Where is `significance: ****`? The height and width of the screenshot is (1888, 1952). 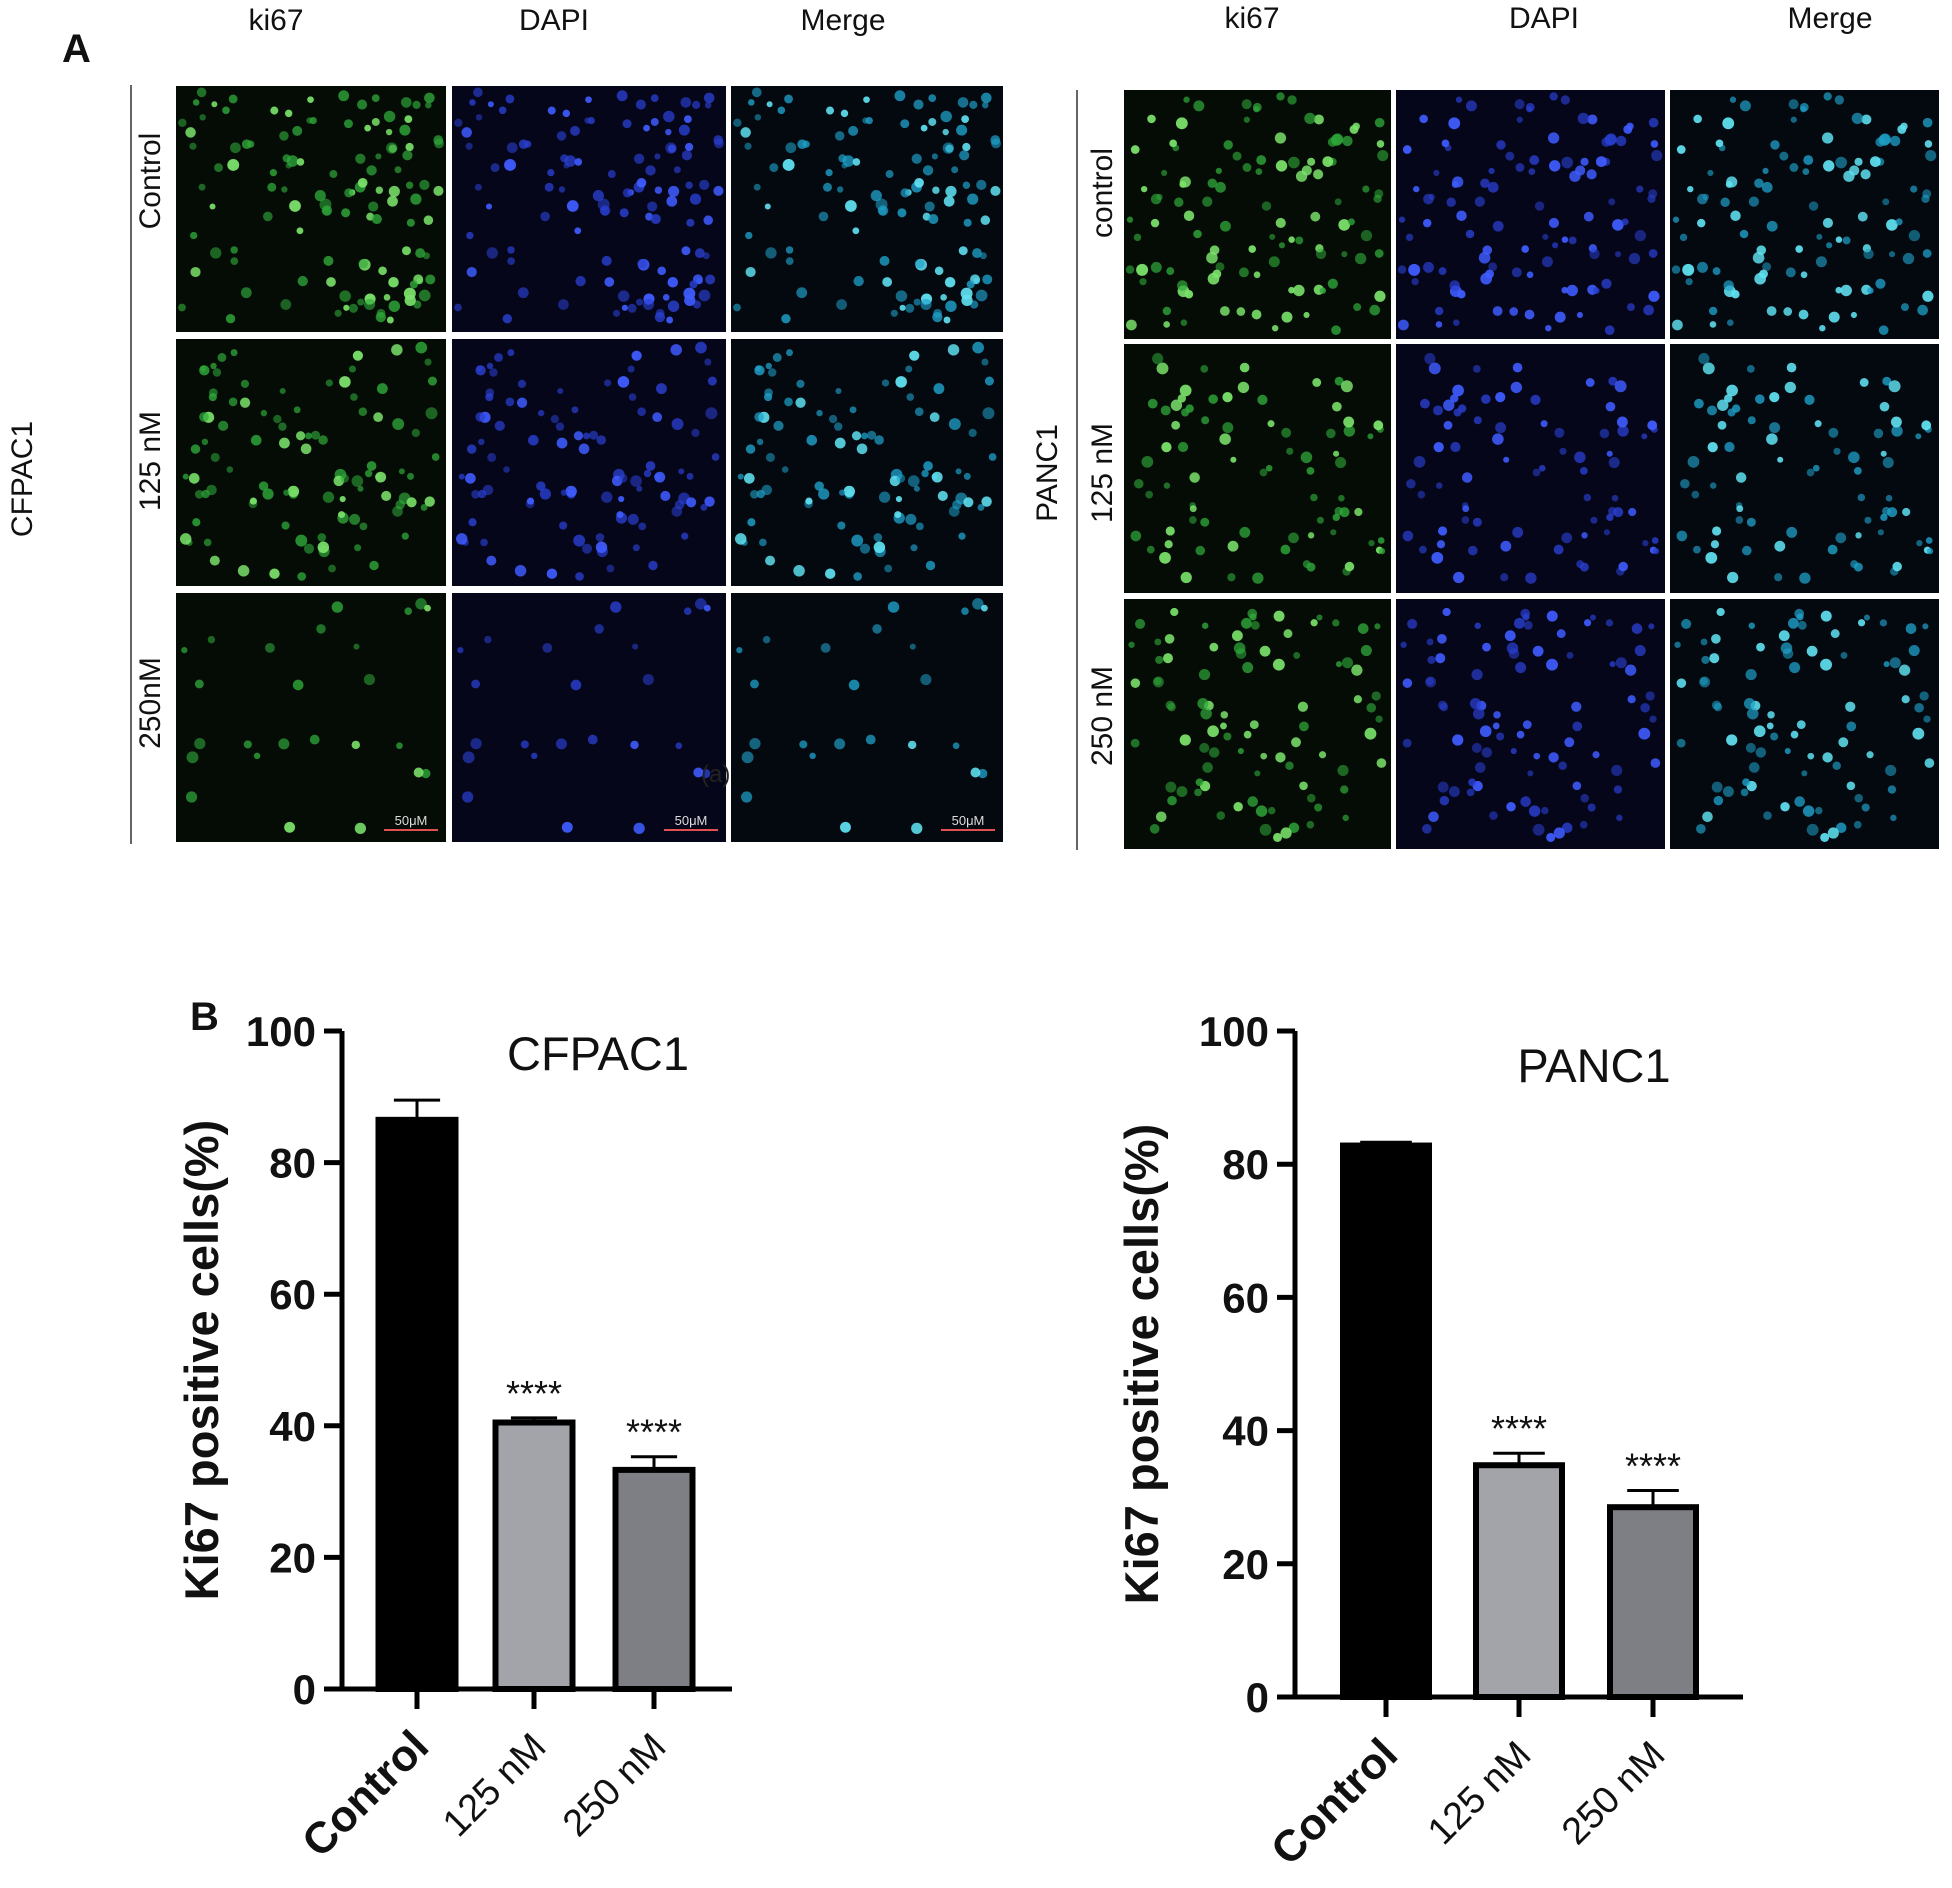
significance: **** is located at coordinates (534, 1393).